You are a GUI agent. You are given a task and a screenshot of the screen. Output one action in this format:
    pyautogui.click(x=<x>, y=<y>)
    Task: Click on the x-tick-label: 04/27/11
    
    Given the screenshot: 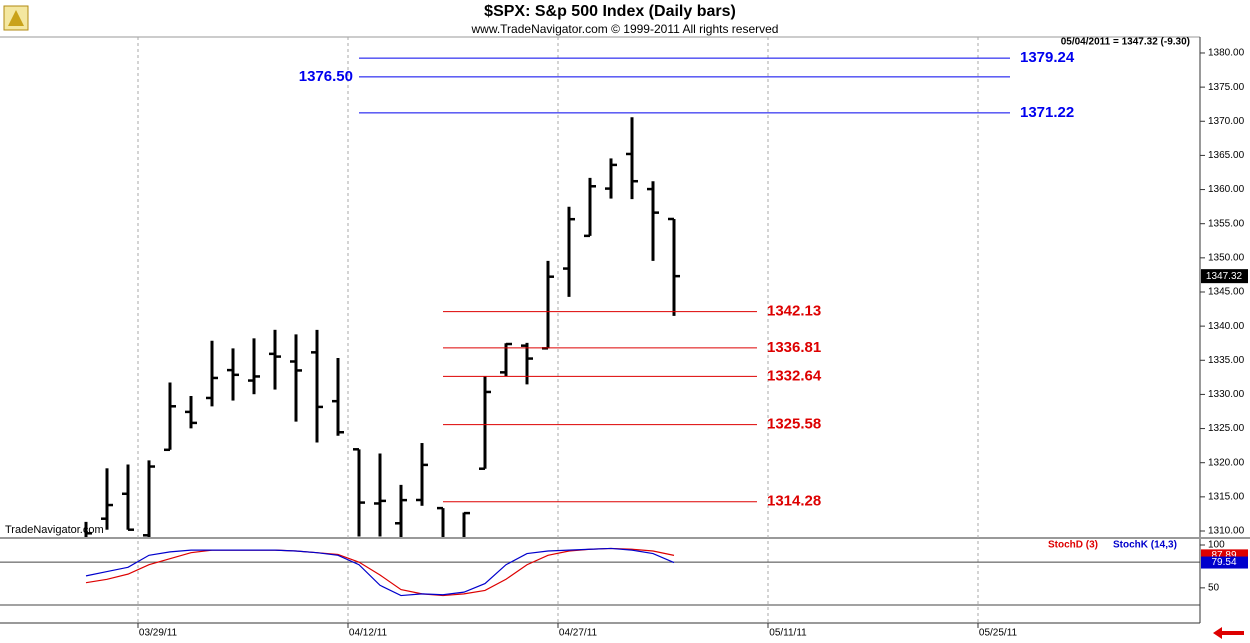 What is the action you would take?
    pyautogui.click(x=578, y=633)
    